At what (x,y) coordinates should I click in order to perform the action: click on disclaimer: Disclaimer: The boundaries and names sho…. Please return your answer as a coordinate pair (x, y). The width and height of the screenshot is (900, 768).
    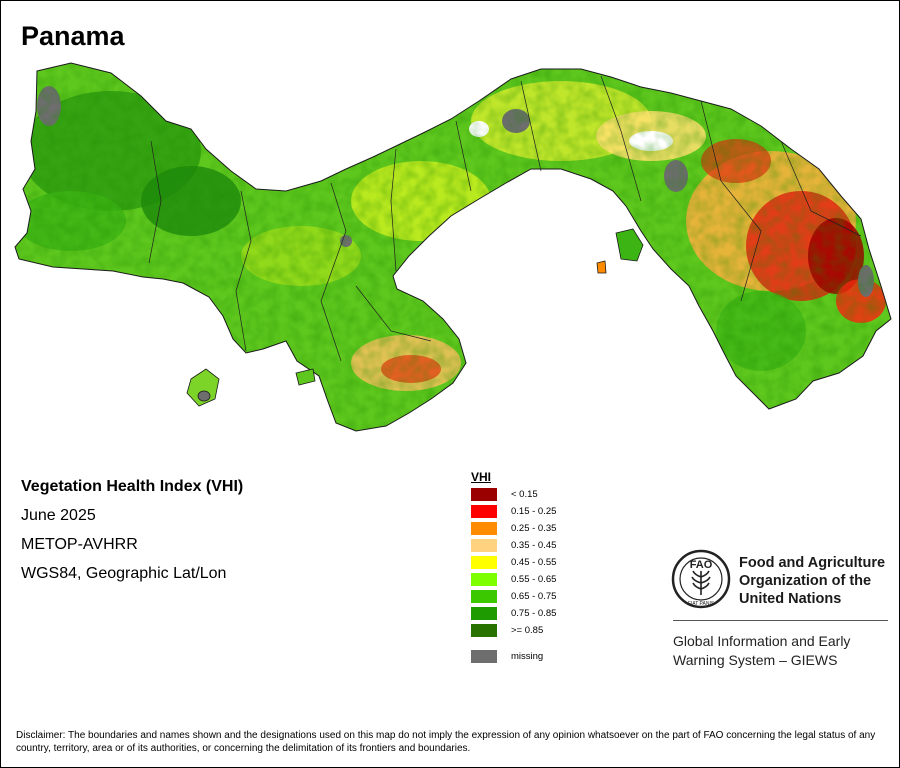
    Looking at the image, I should click on (446, 742).